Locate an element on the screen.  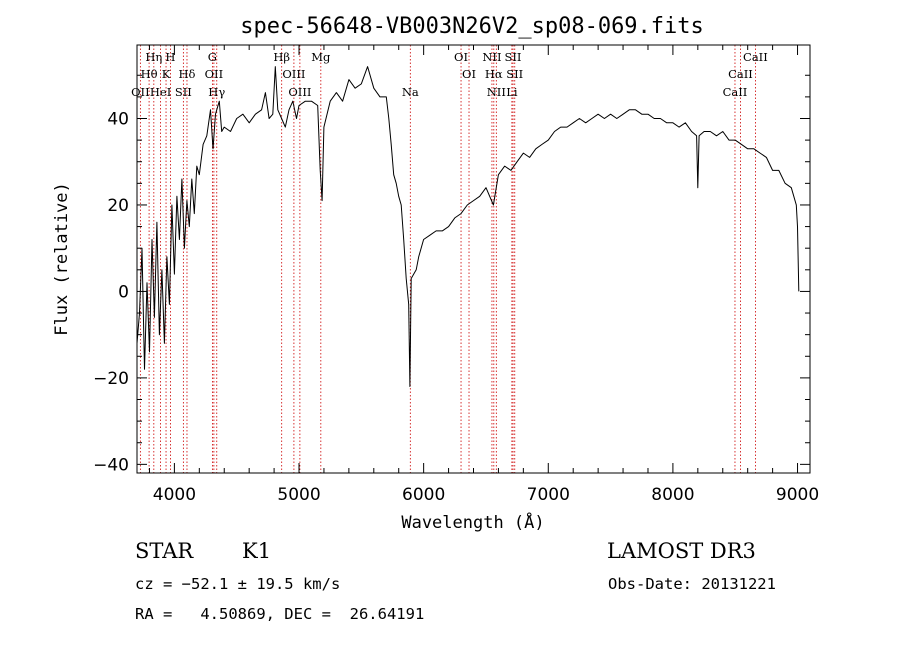
line-label-12: Mg is located at coordinates (321, 57).